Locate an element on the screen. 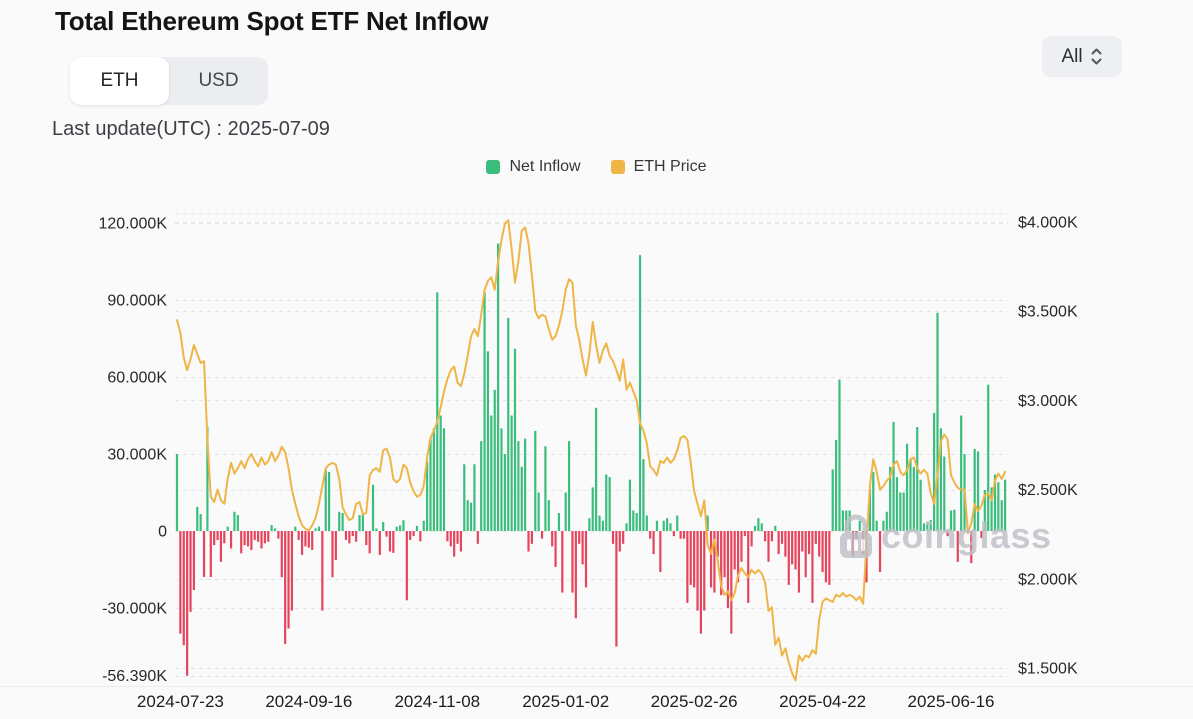  legend-item-net-inflow: Net Inflow is located at coordinates (533, 167).